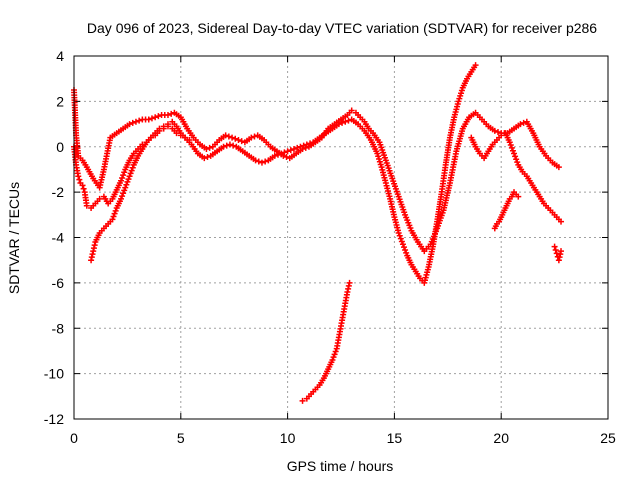  Describe the element at coordinates (58, 192) in the screenshot. I see `y-tick-label: -2` at that location.